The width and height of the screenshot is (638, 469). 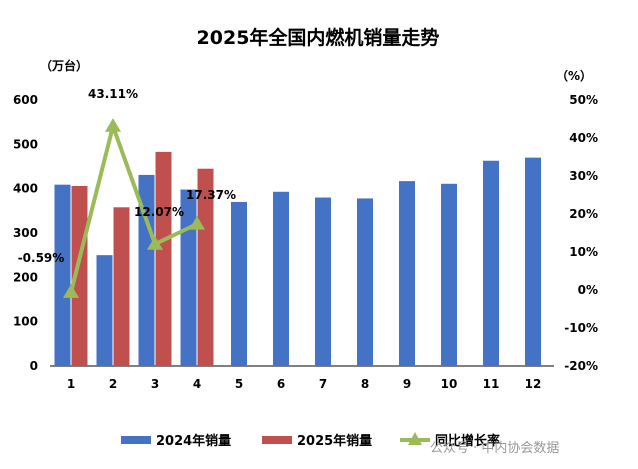 I want to click on growth-data-label: -0.59%, so click(x=41, y=258).